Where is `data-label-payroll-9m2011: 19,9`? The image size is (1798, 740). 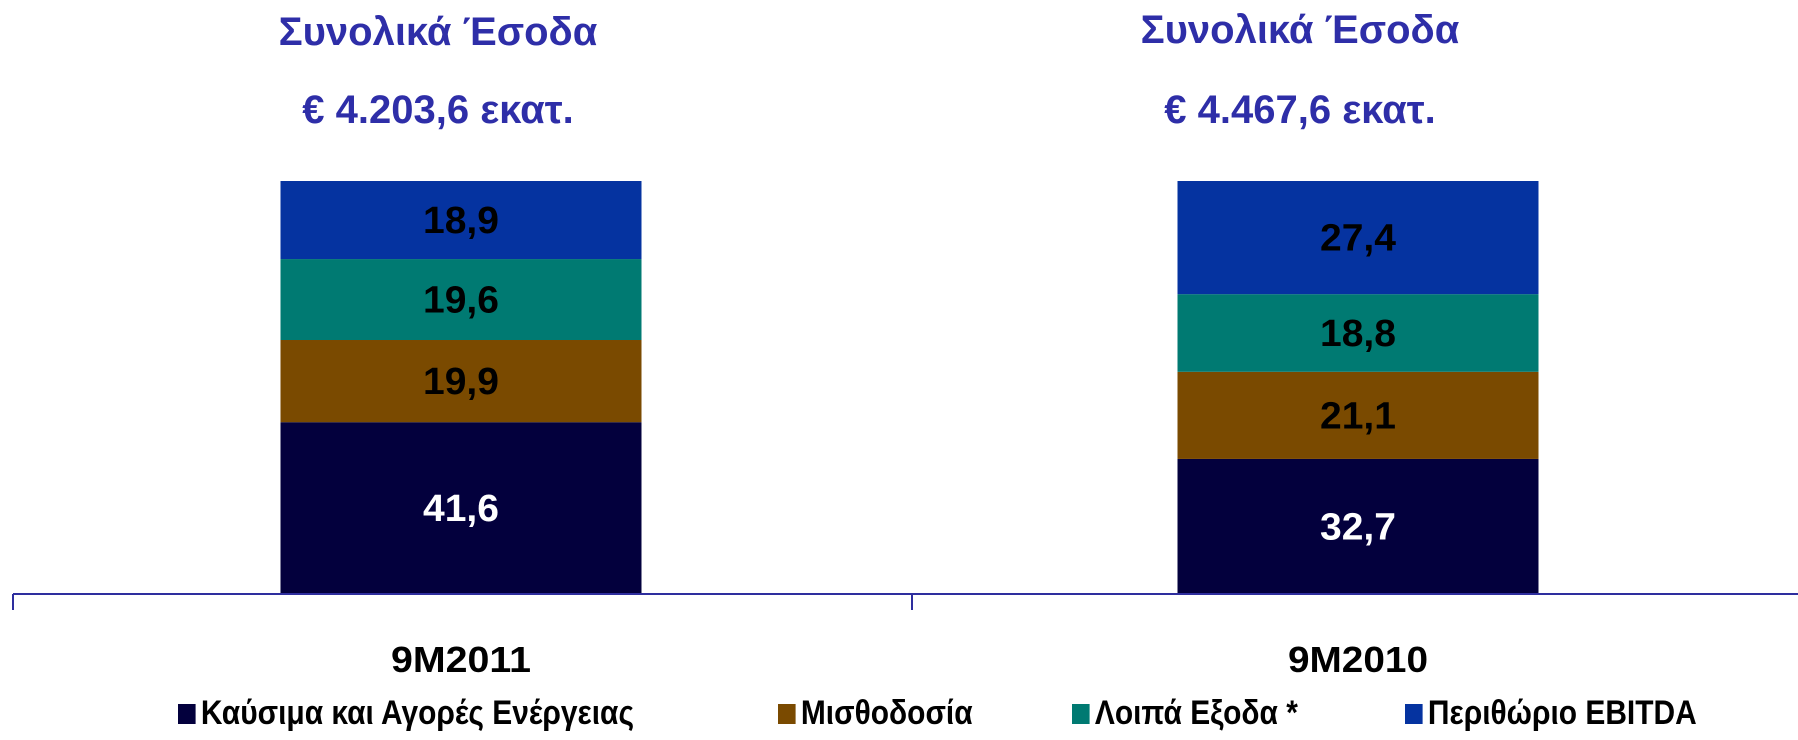
data-label-payroll-9m2011: 19,9 is located at coordinates (461, 382).